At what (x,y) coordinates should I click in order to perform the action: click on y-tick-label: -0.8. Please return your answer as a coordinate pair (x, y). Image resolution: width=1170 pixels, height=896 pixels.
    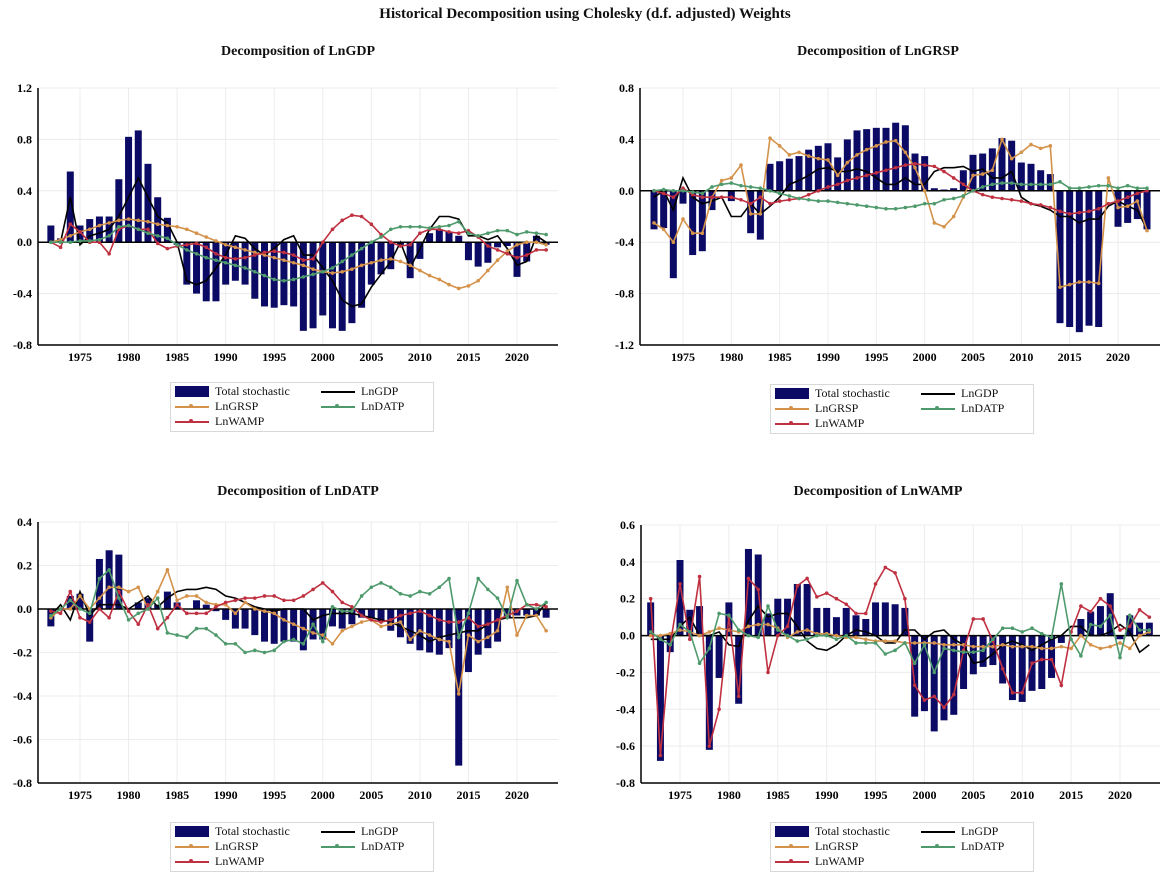
    Looking at the image, I should click on (625, 783).